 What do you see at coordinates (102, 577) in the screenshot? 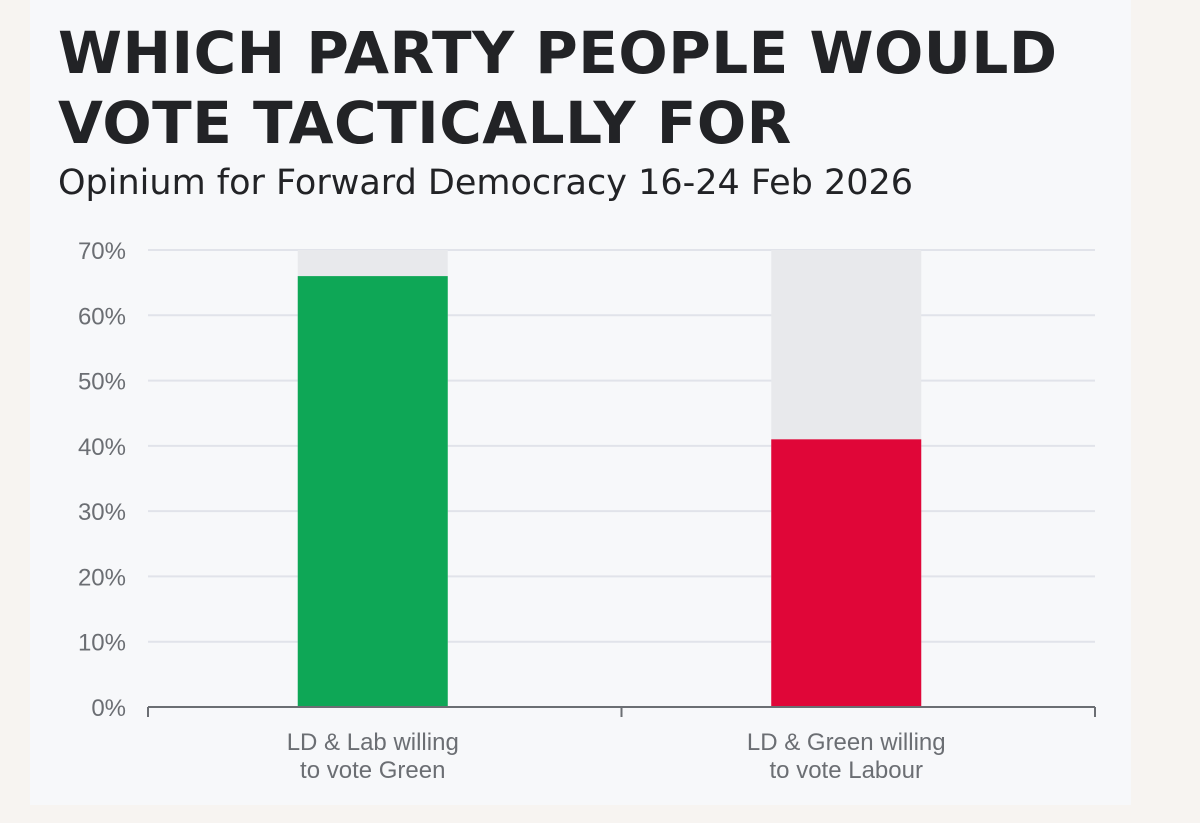
I see `y-tick-label: 20%` at bounding box center [102, 577].